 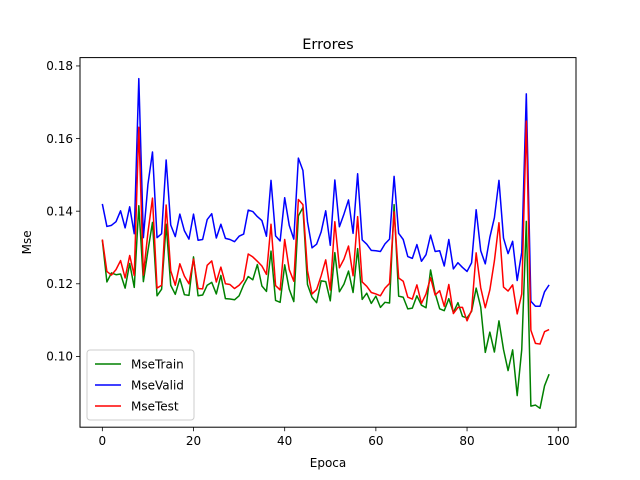 What do you see at coordinates (59, 211) in the screenshot?
I see `y-tick-label: 0.14` at bounding box center [59, 211].